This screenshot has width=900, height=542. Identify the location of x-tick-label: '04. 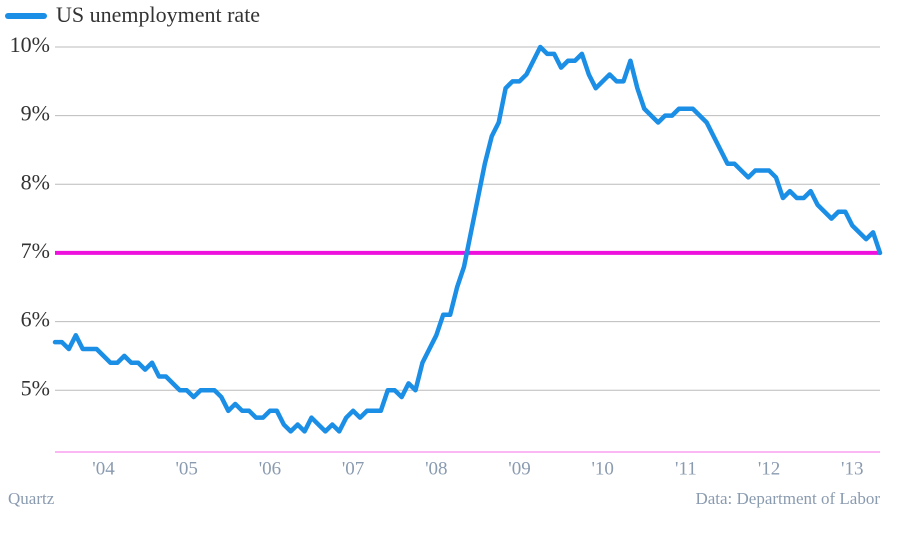
(103, 468).